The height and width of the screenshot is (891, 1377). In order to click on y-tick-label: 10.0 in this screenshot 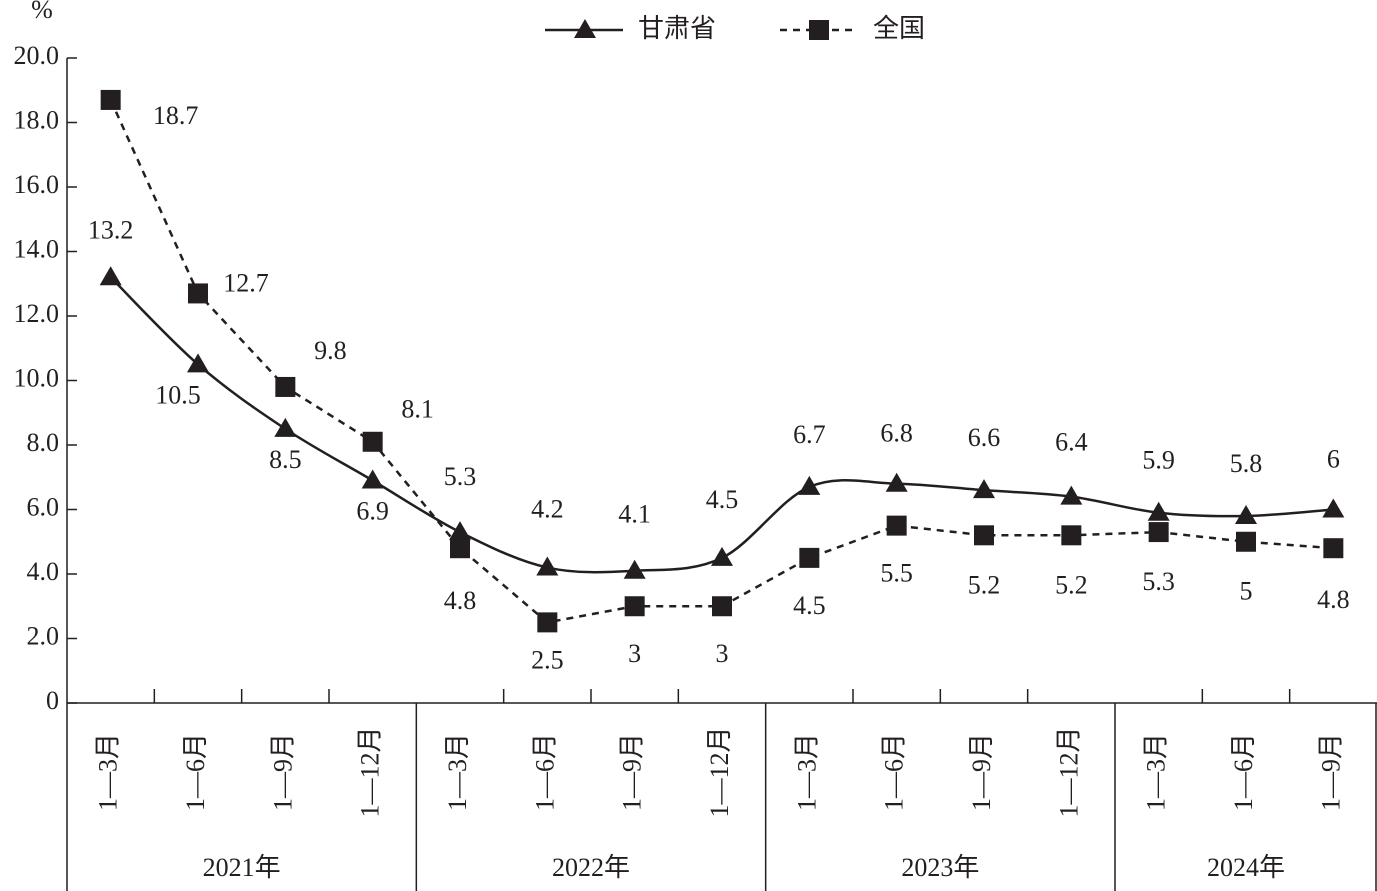, I will do `click(37, 377)`.